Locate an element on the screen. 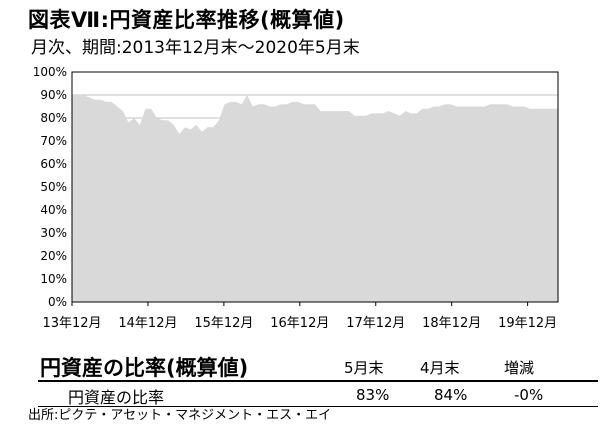  table-cell: 83% is located at coordinates (373, 395).